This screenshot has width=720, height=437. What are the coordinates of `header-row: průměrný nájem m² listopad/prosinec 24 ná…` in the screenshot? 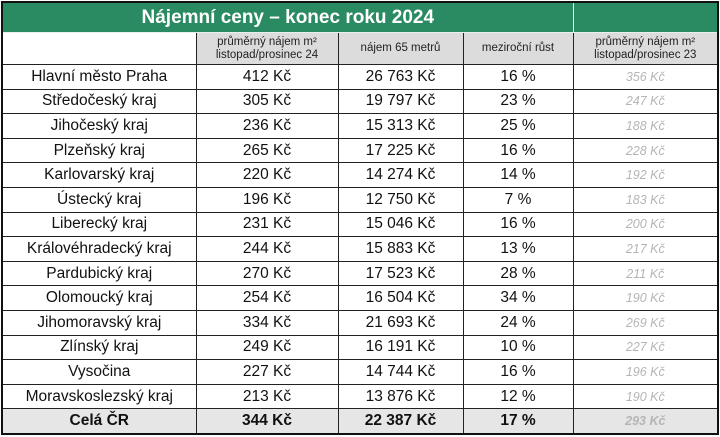 It's located at (360, 48).